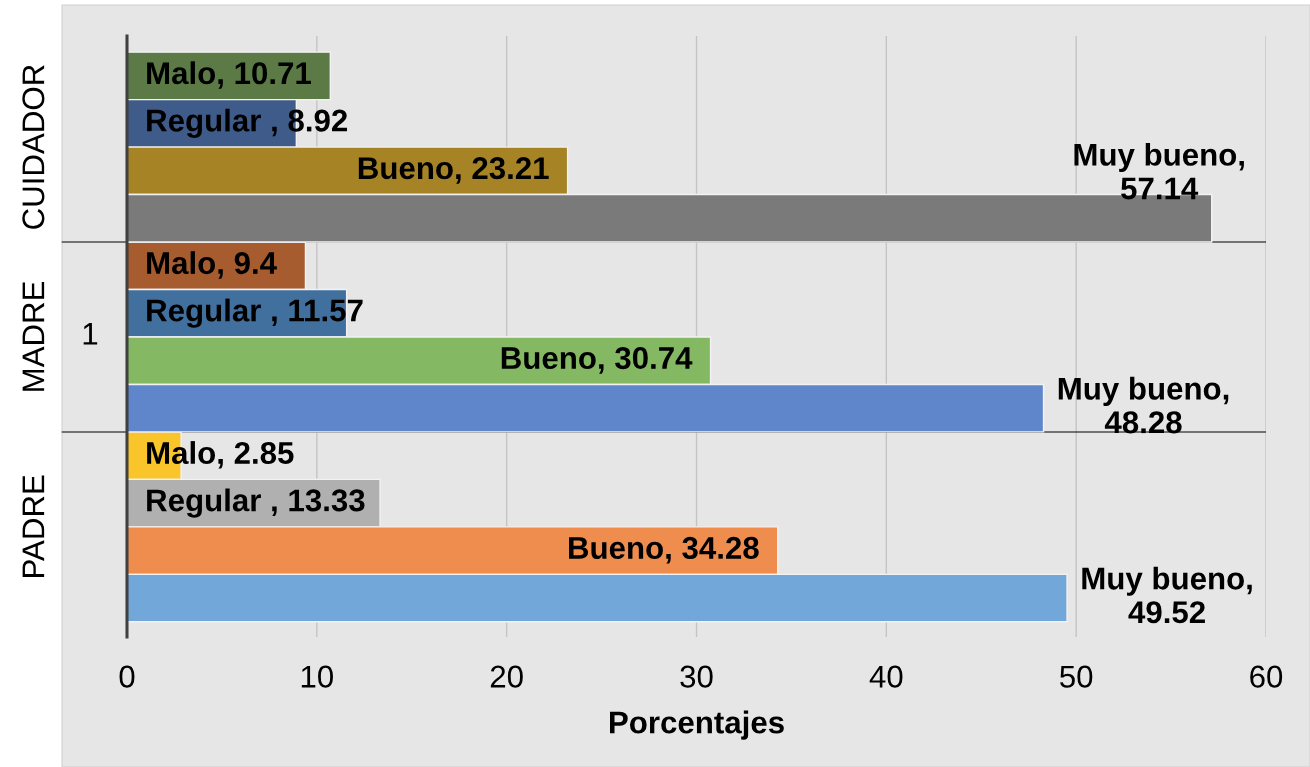 The image size is (1310, 767). Describe the element at coordinates (256, 503) in the screenshot. I see `data-label: Regular , 13.33` at that location.